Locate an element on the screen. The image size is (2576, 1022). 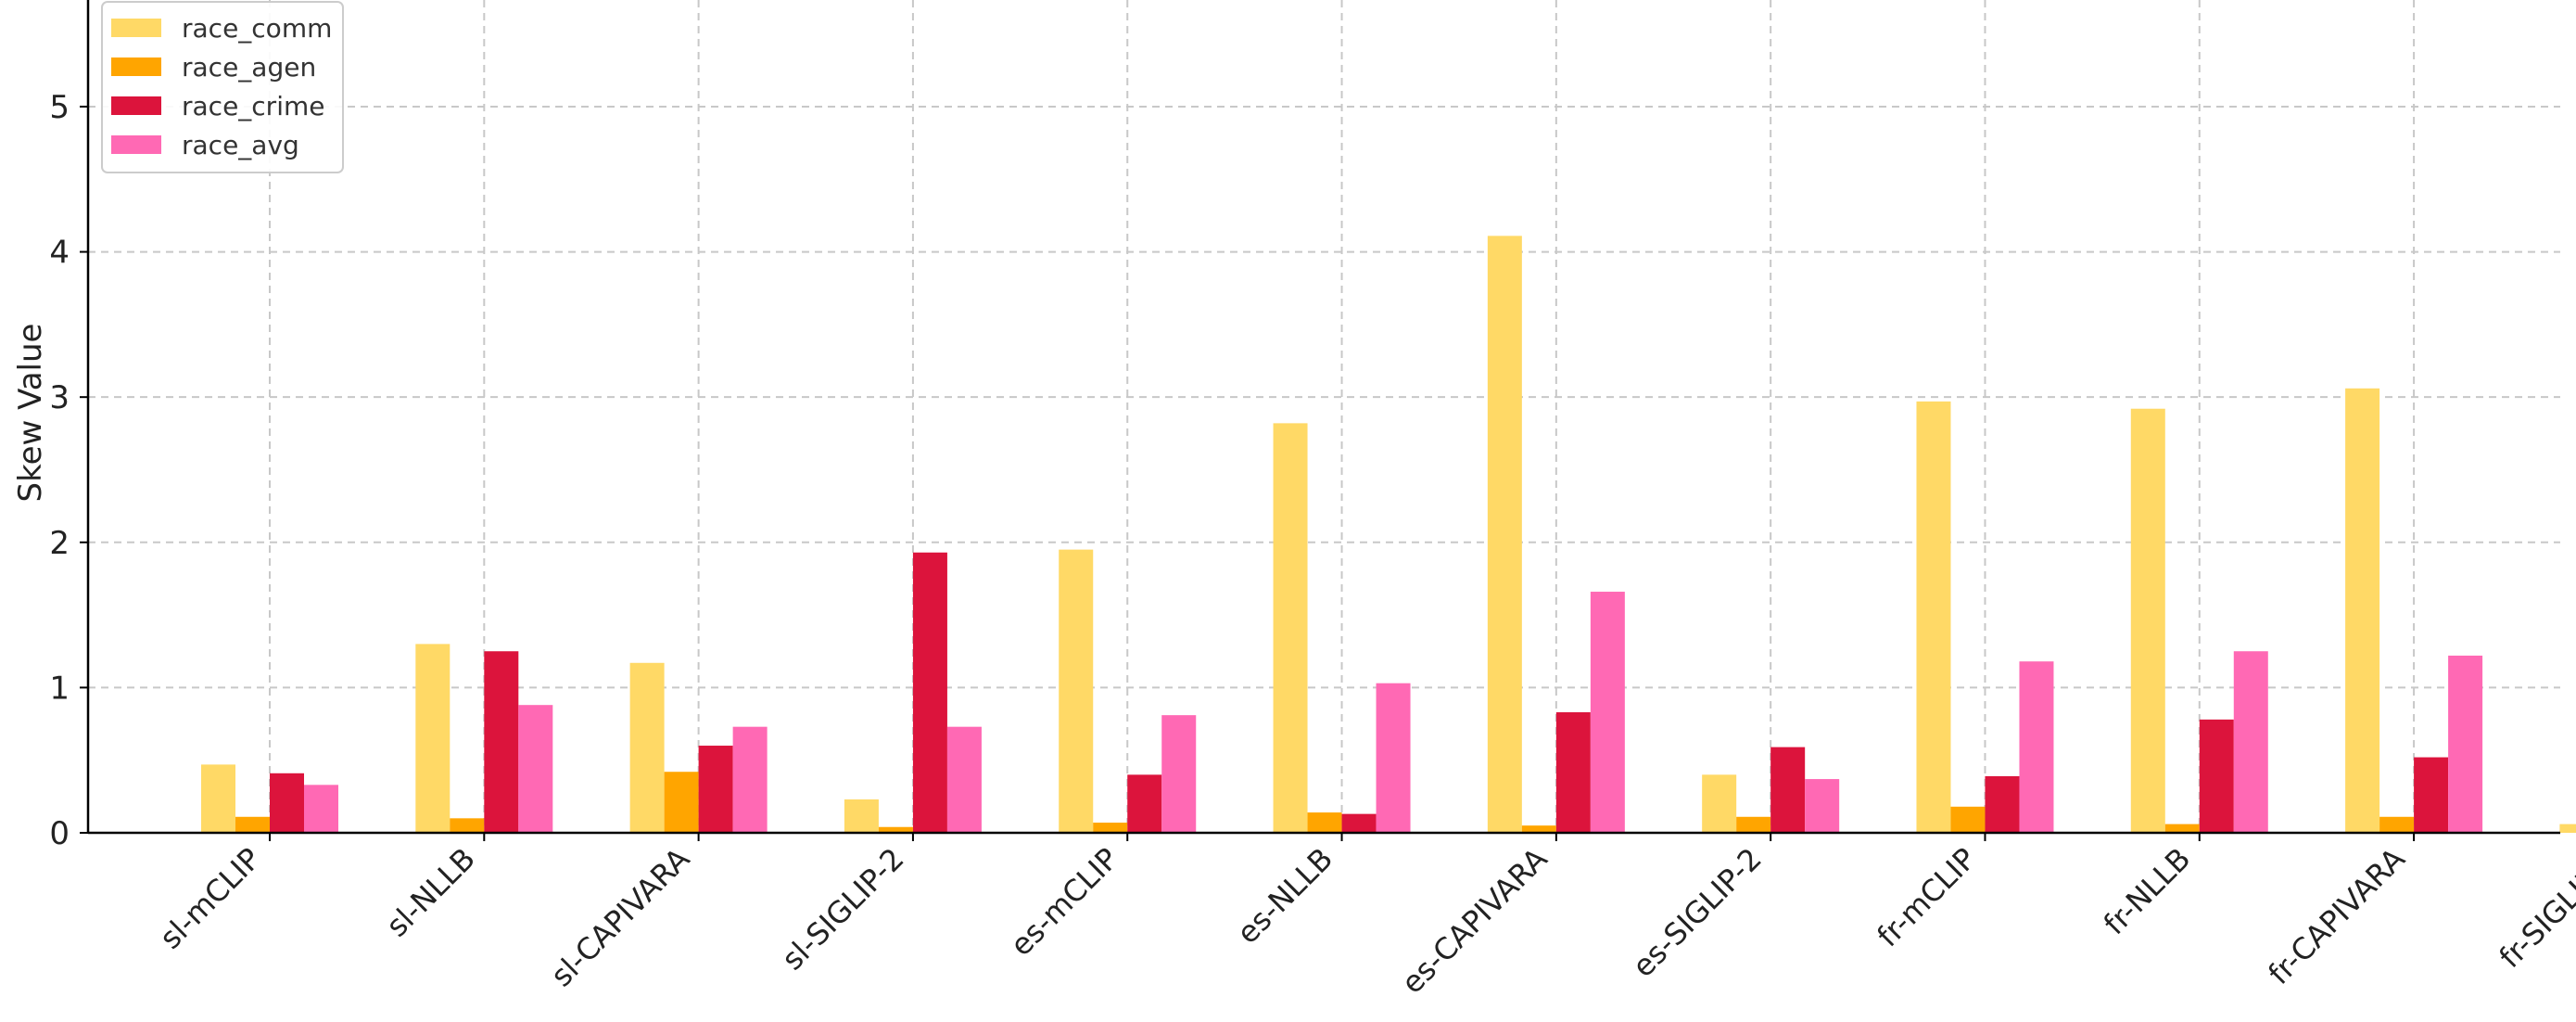
bar-race_agen-es-CAPIVARA is located at coordinates (1538, 829).